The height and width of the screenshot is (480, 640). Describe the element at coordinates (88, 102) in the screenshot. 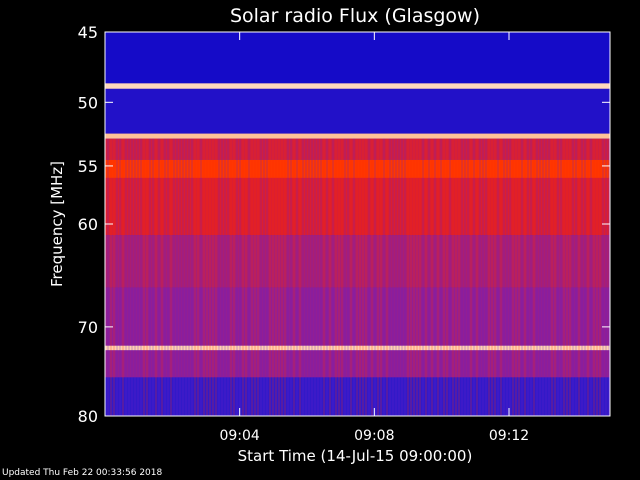

I see `y-tick-label: 50` at that location.